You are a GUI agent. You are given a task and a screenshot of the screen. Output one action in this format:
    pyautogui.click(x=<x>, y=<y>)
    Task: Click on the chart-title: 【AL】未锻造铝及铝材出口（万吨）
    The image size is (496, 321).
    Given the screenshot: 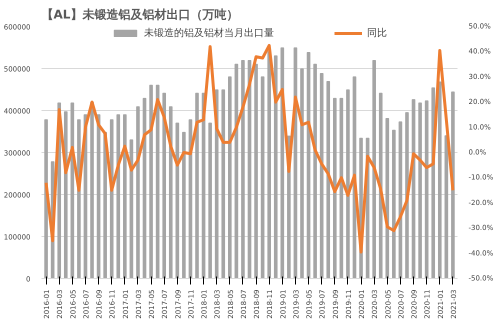 What is the action you would take?
    pyautogui.click(x=140, y=15)
    